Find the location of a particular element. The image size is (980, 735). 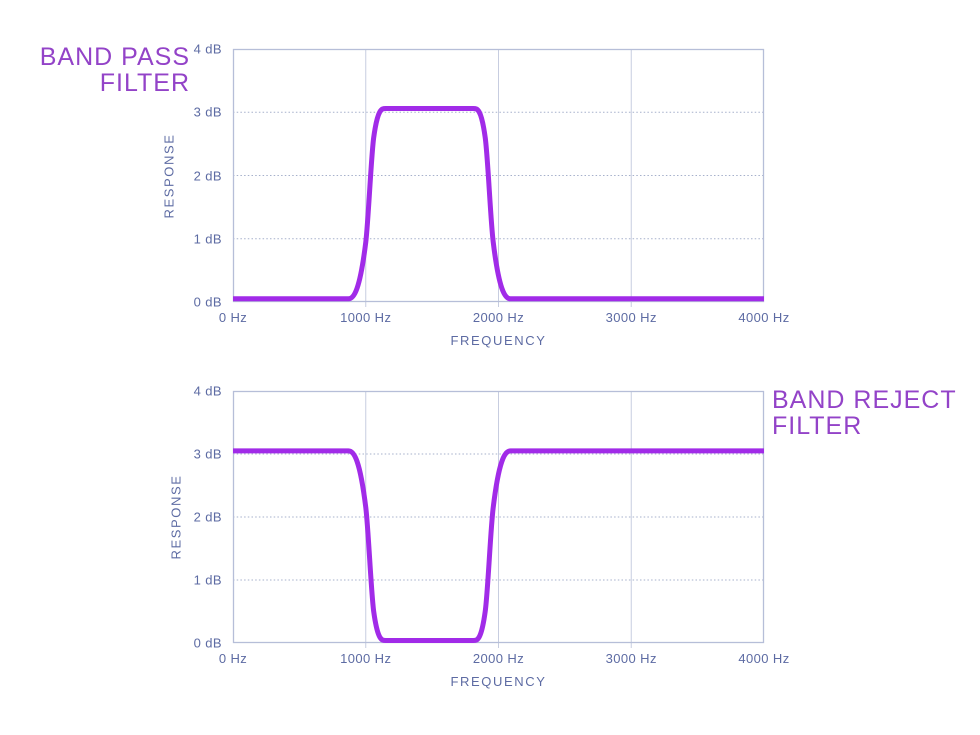

chart-title-band-reject: BAND REJECT FILTER is located at coordinates (875, 413).